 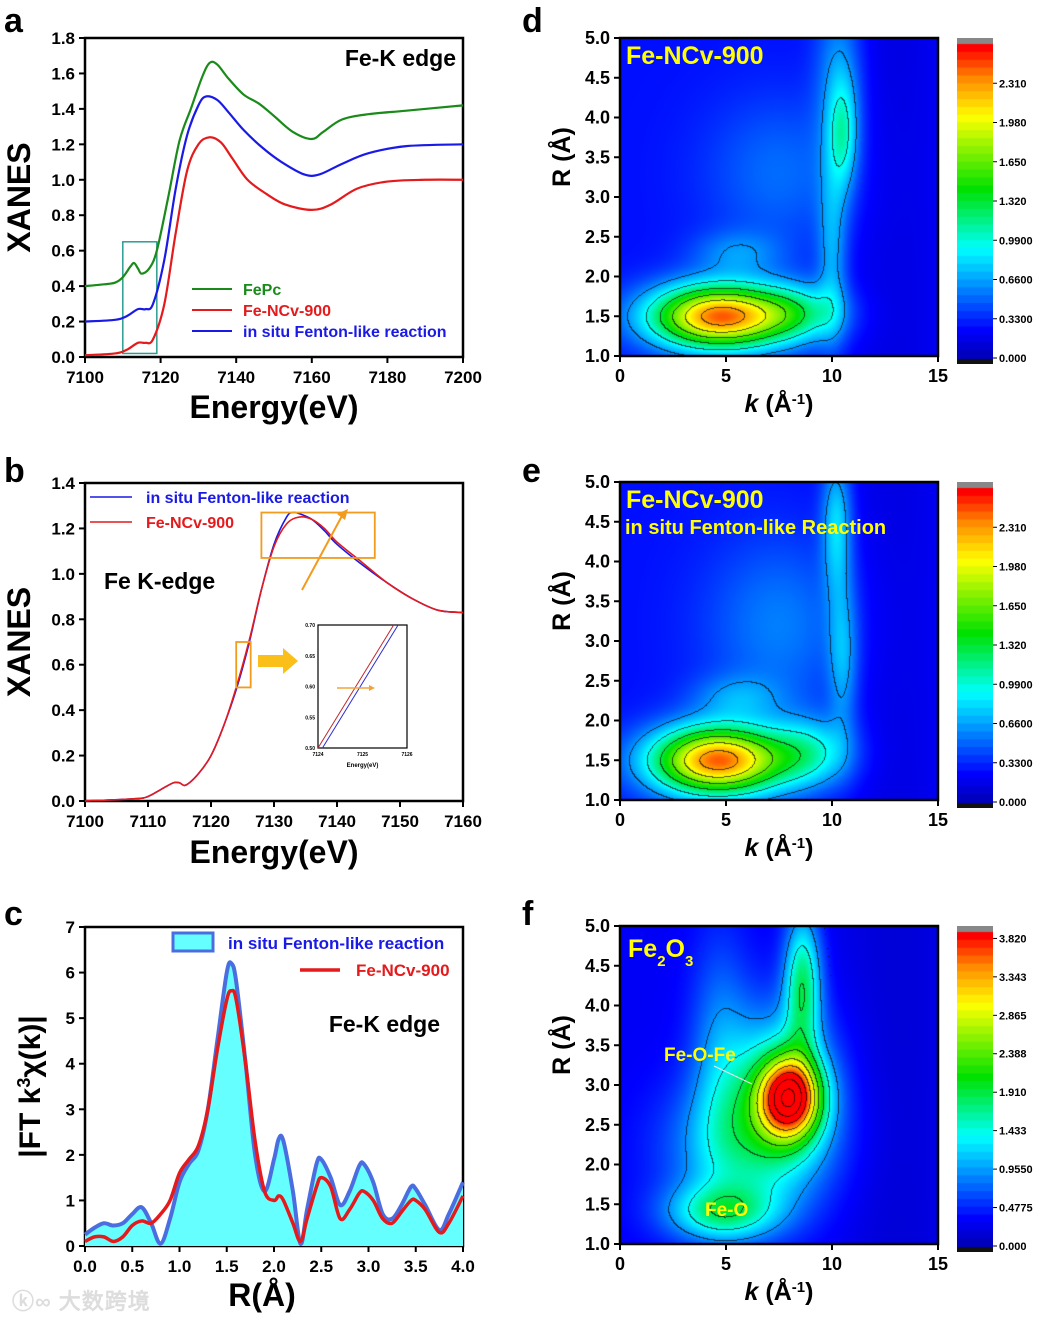 What do you see at coordinates (274, 1266) in the screenshot?
I see `x-tick-label: 2.0` at bounding box center [274, 1266].